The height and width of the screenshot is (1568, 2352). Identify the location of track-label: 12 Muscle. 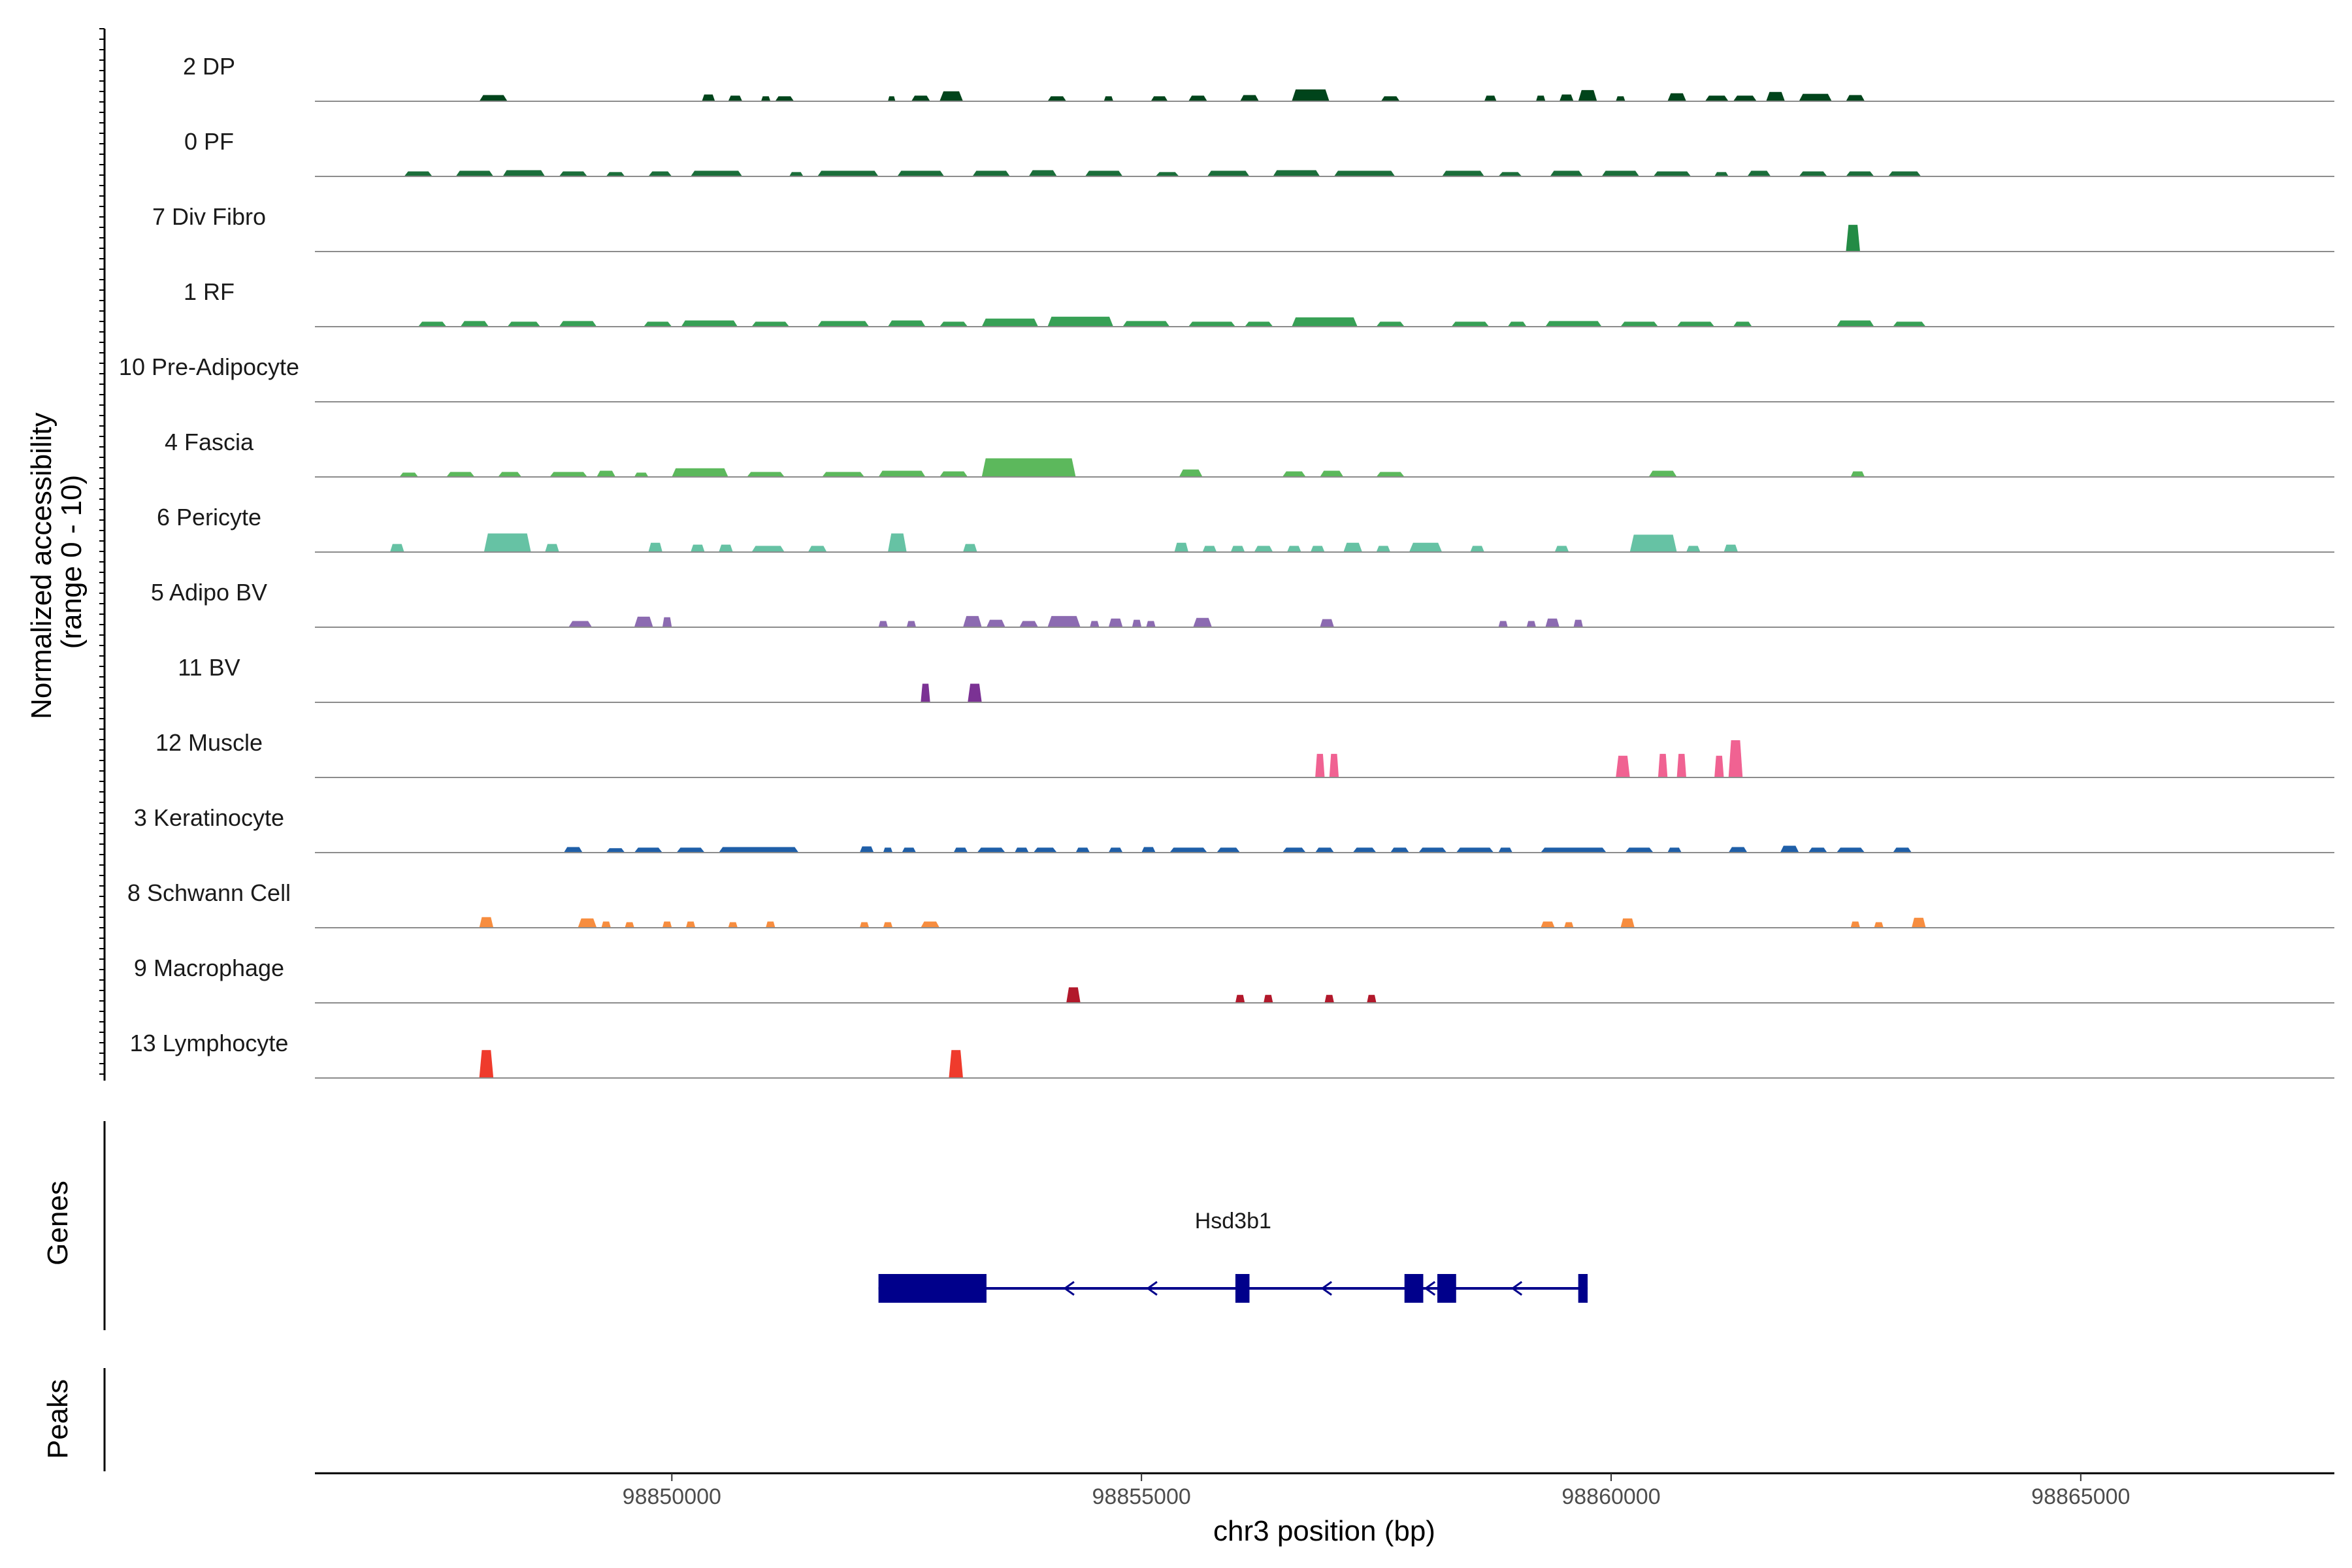
(209, 742).